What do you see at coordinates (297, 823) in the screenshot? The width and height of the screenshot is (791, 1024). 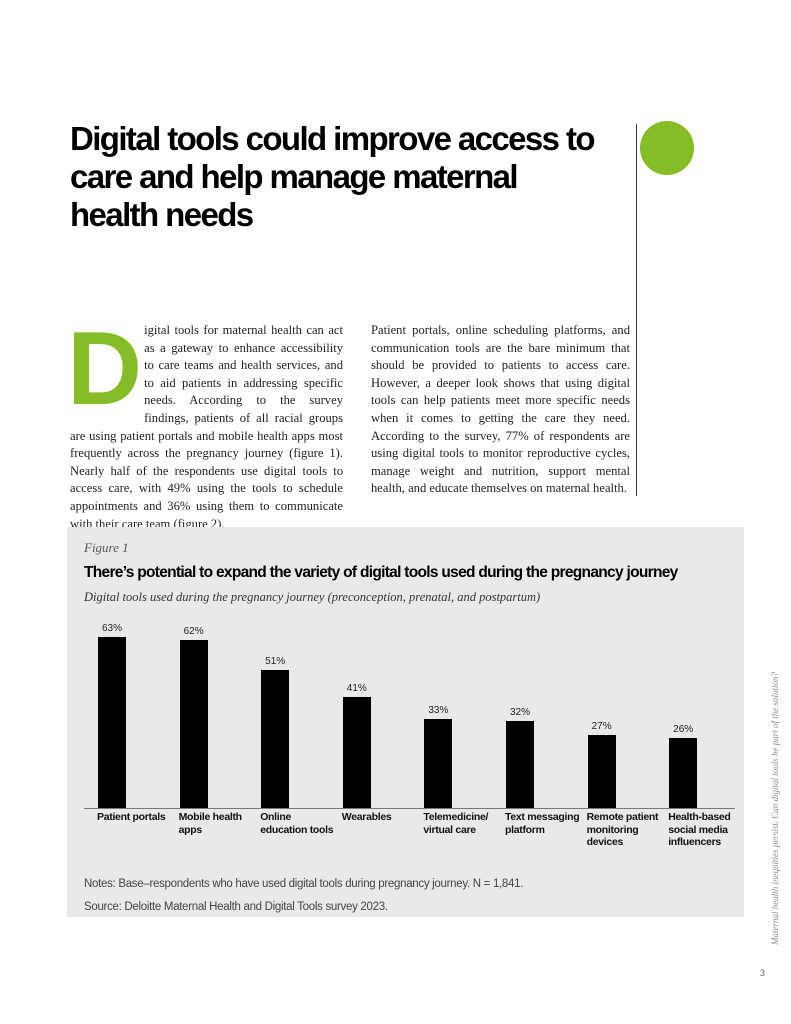 I see `x-tick-label: Online education tools` at bounding box center [297, 823].